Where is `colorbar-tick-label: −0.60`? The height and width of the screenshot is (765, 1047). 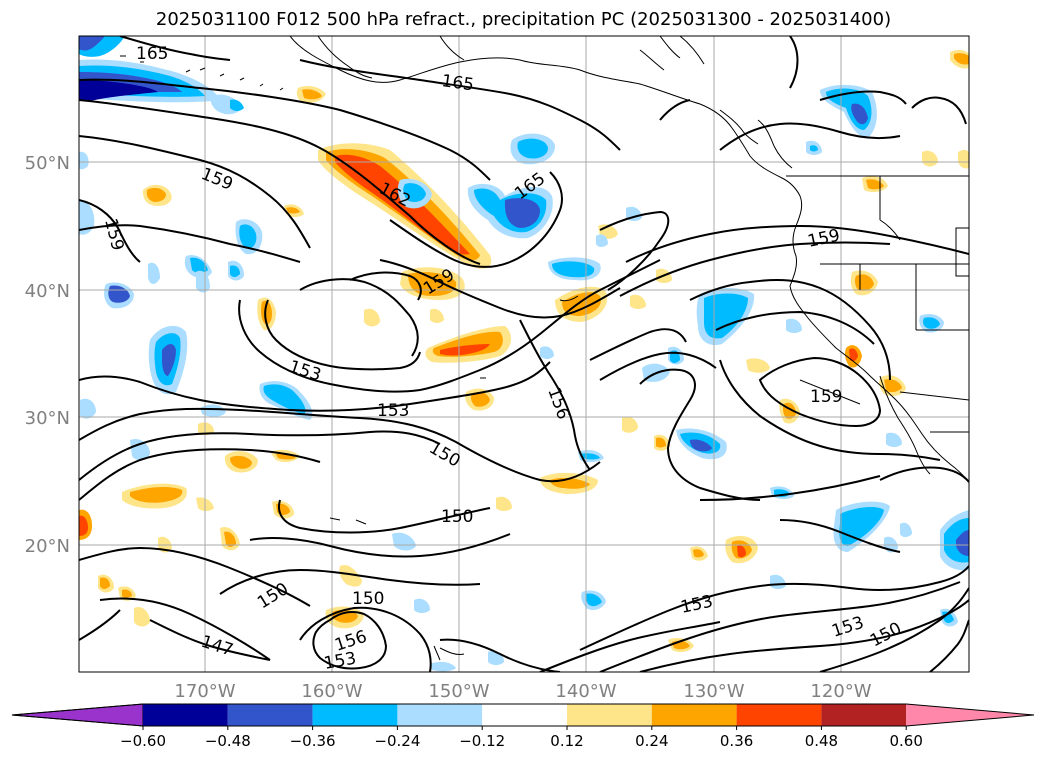 colorbar-tick-label: −0.60 is located at coordinates (143, 741).